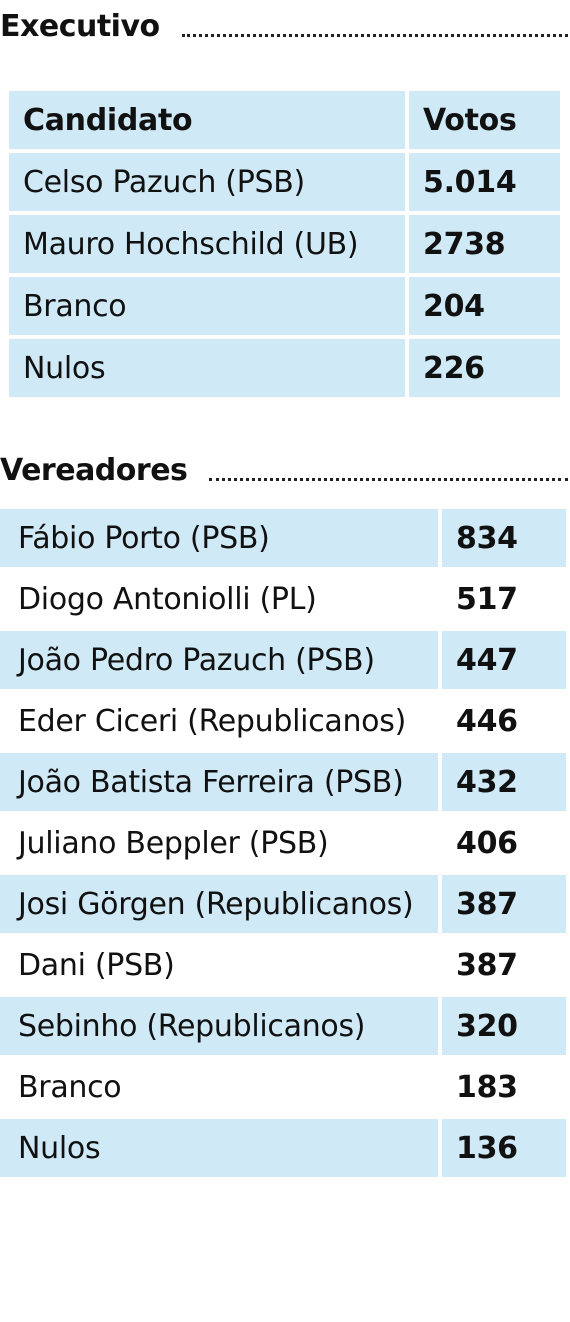 The height and width of the screenshot is (1322, 570). I want to click on header-candidate: Candidato, so click(207, 120).